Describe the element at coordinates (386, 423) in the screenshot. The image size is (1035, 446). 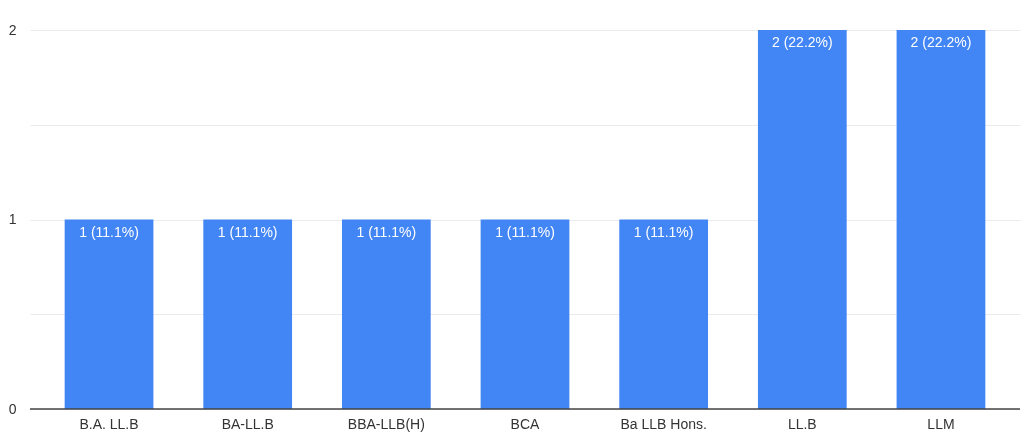
I see `x-tick-label: BBA-LLB(H)` at that location.